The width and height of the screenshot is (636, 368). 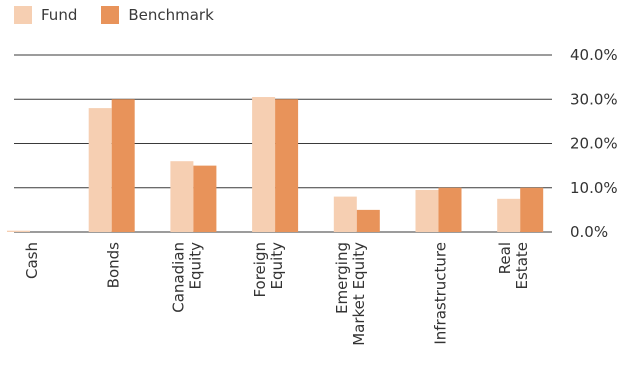 I want to click on legend-item-fund: Fund, so click(x=45, y=15).